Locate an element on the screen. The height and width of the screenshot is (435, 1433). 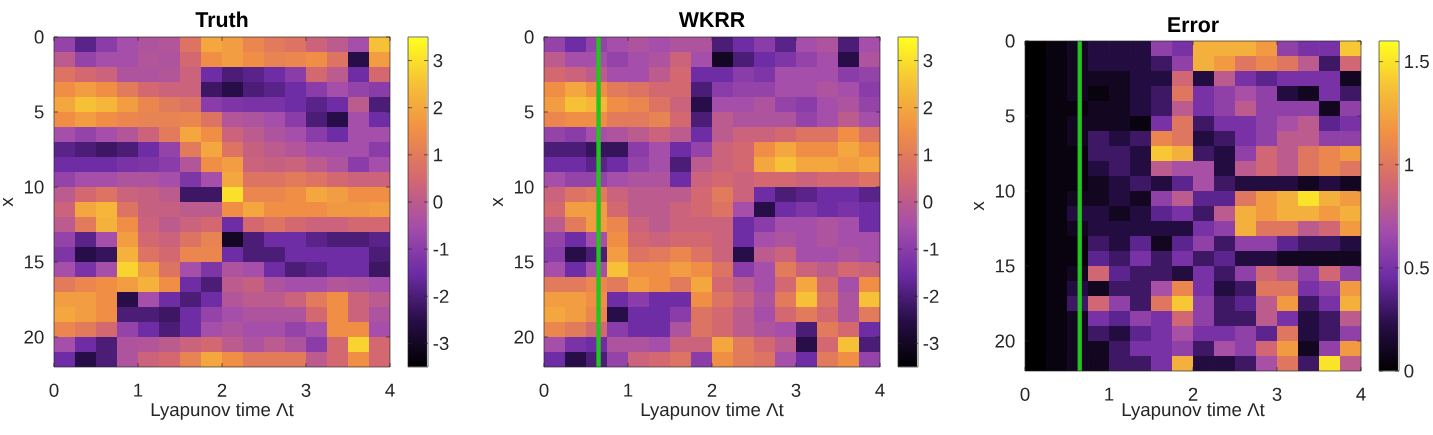
chart-title: WKRR is located at coordinates (711, 19).